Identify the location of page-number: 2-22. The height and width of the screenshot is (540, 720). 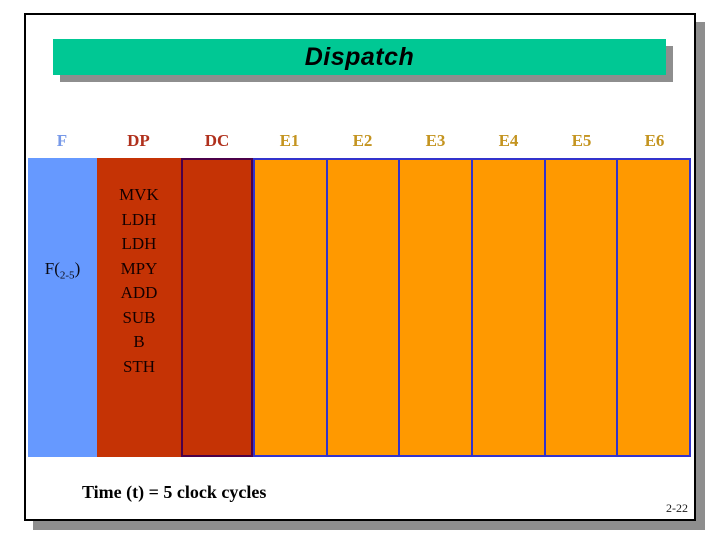
(677, 508).